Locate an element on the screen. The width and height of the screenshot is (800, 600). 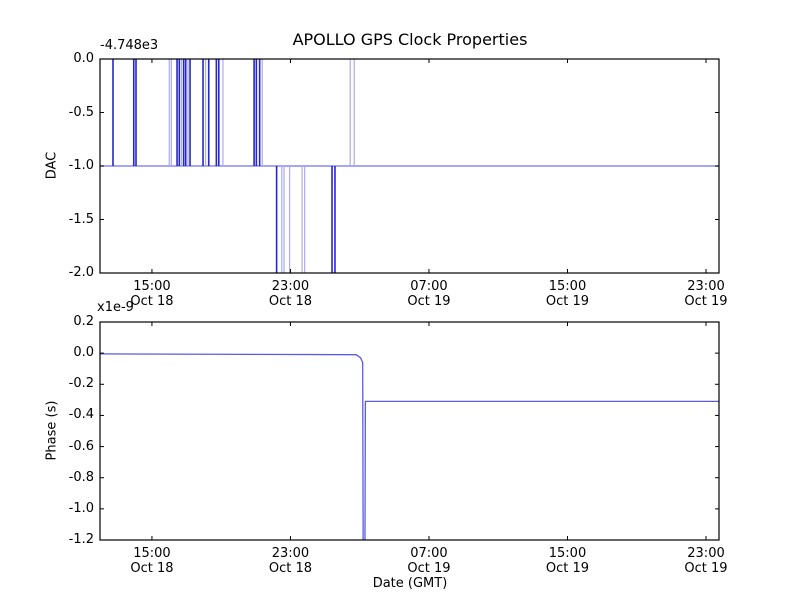
phase-y-tick-label: -0.4 is located at coordinates (81, 415).